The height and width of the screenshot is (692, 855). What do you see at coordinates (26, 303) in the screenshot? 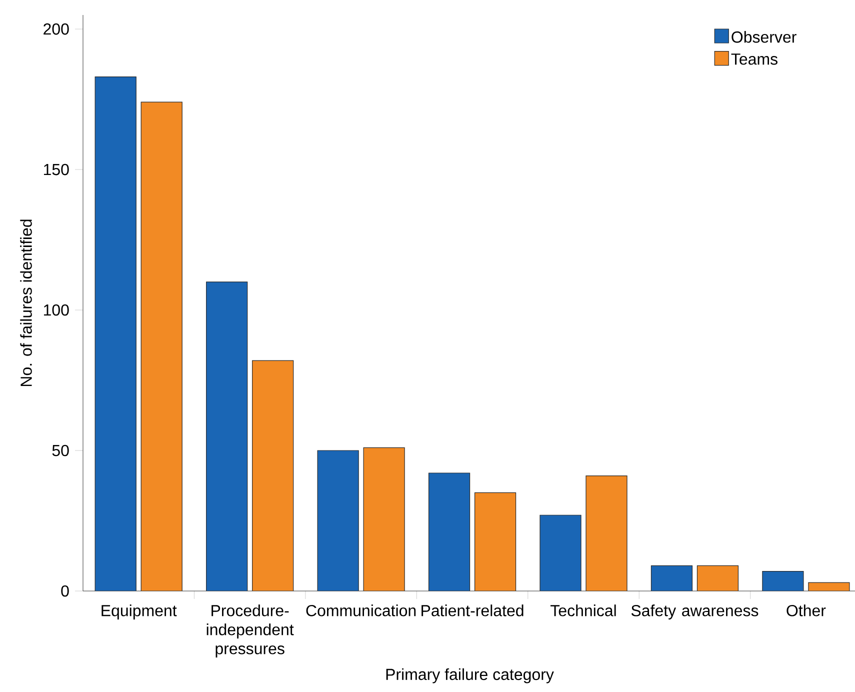
I see `y-axis-title: No. of failures identified` at bounding box center [26, 303].